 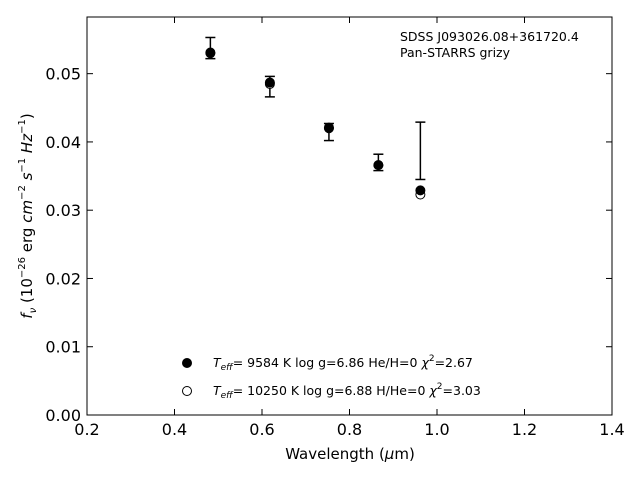 I want to click on legend-entry-1: Teff= 9584 K log g=6.86 He/H=0 χ2=2.67, so click(x=343, y=363).